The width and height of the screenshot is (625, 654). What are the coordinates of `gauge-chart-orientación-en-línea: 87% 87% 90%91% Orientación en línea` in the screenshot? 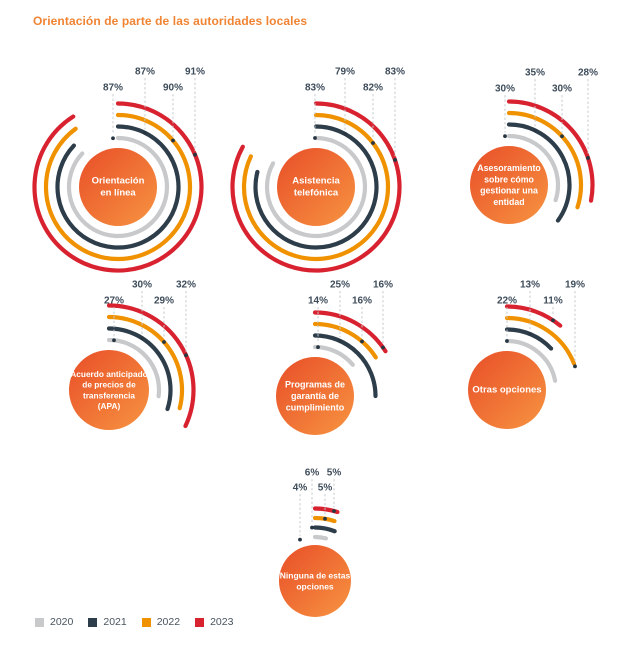 It's located at (118, 170).